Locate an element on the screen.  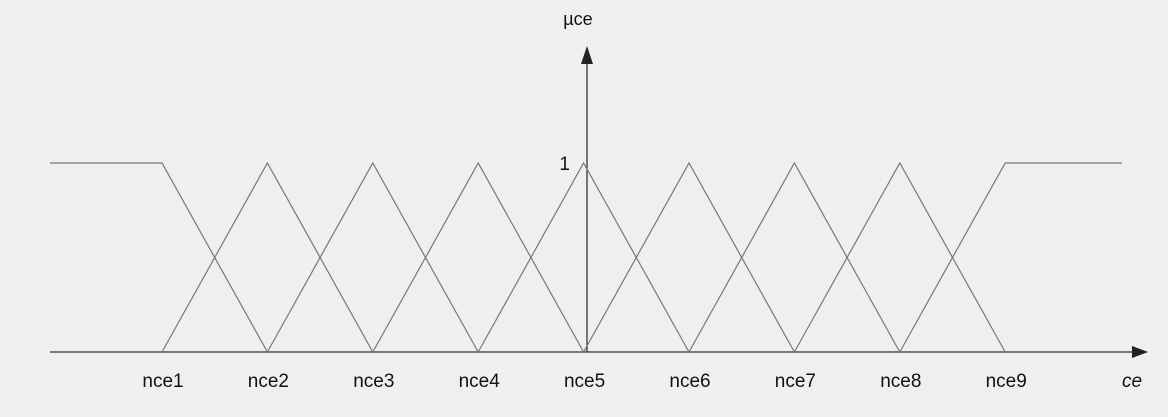
set-label: nce8 is located at coordinates (900, 381).